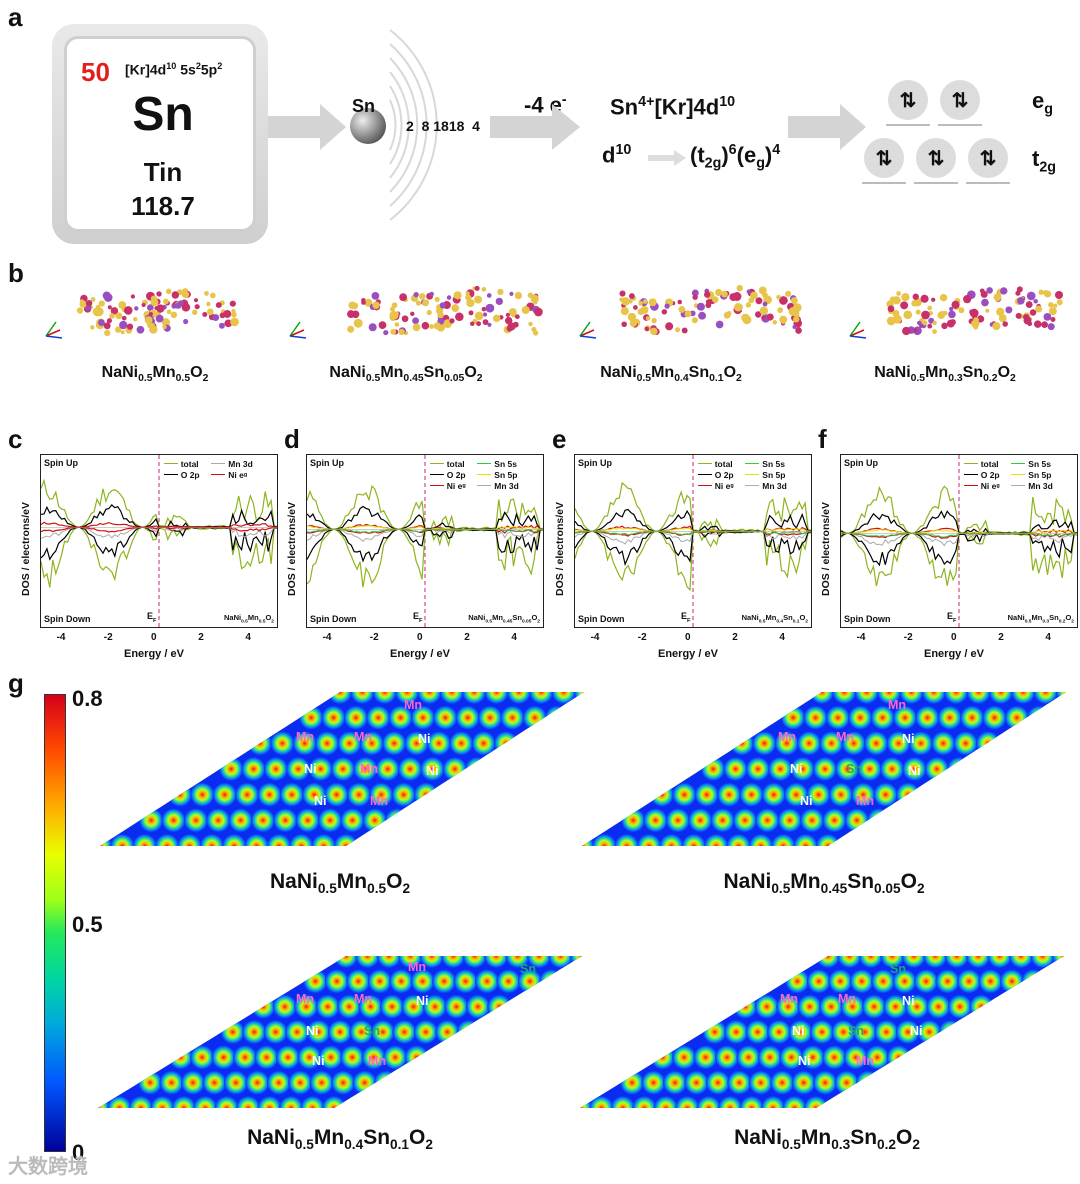 The height and width of the screenshot is (1184, 1080). What do you see at coordinates (686, 617) in the screenshot?
I see `ef-label: EF` at bounding box center [686, 617].